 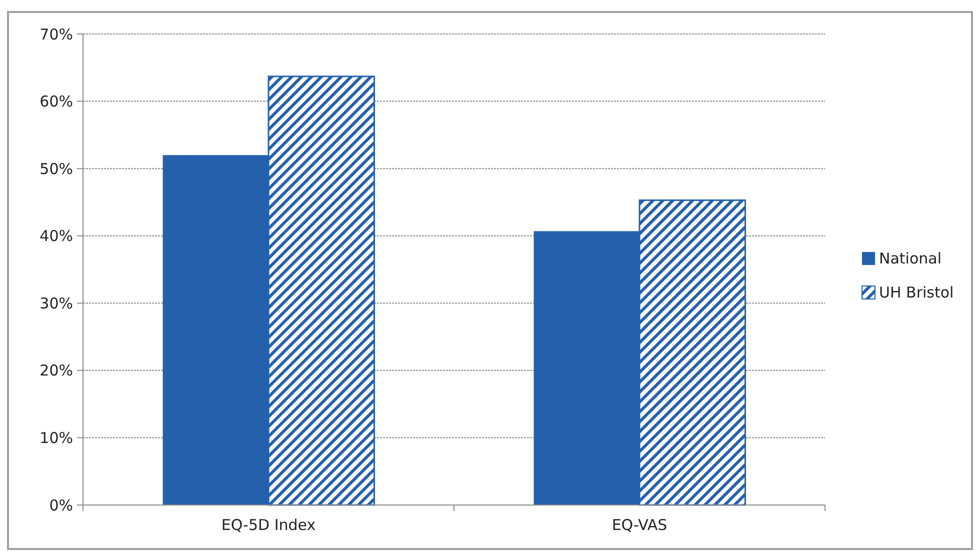 I want to click on y-tick-label: 20%, so click(x=56, y=371).